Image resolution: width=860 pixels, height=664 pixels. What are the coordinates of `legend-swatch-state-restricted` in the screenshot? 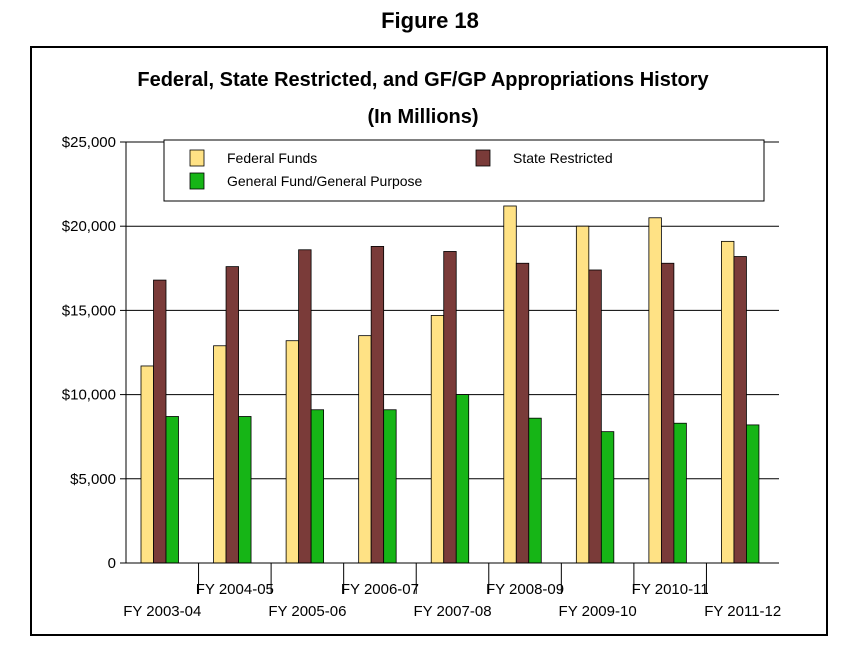 It's located at (483, 158).